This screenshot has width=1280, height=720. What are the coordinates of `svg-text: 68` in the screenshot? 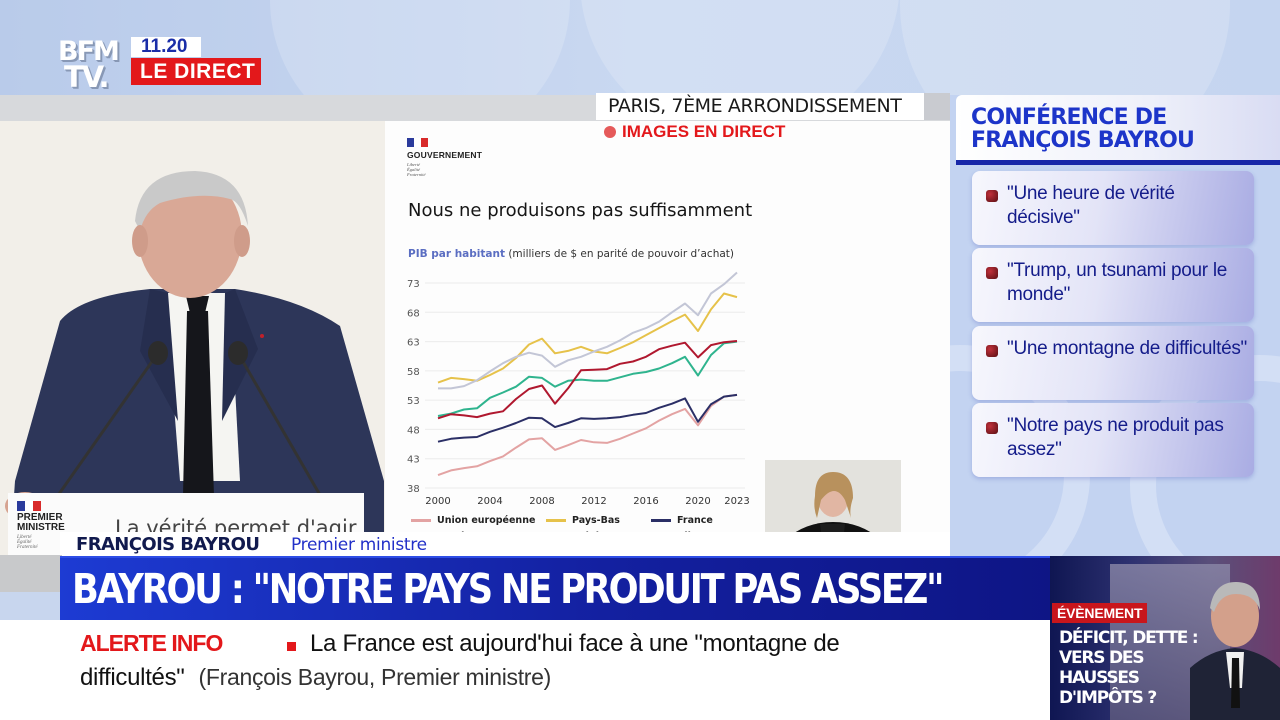 It's located at (413, 313).